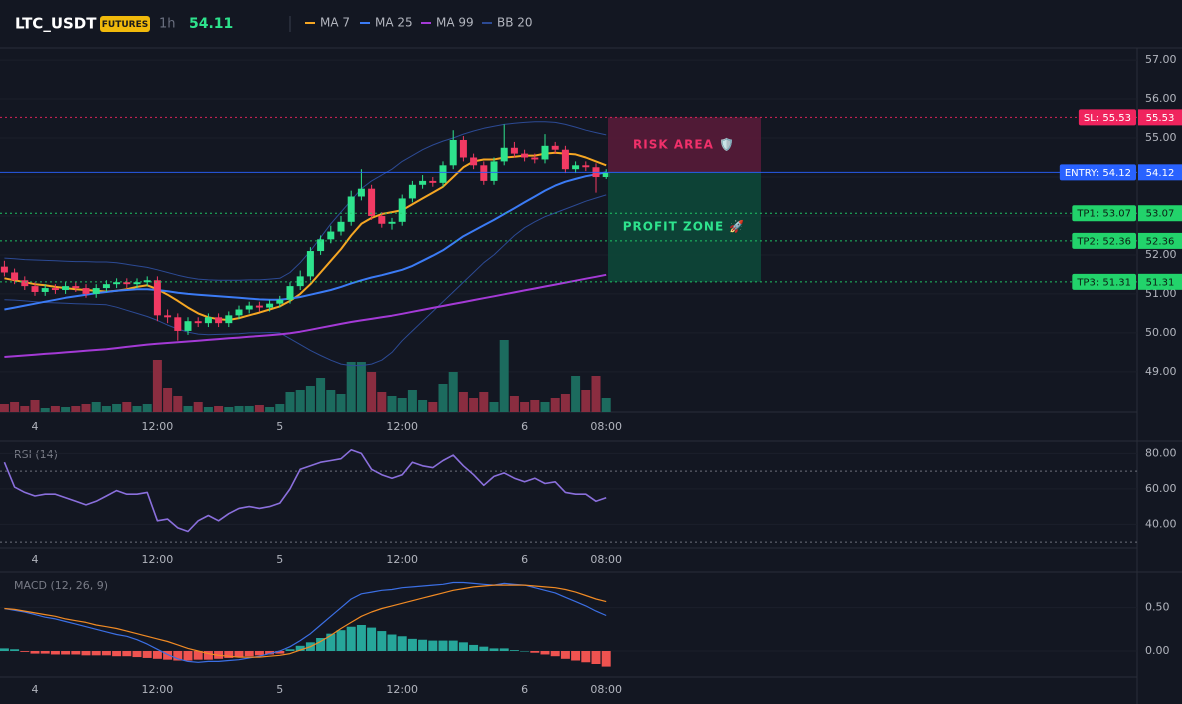 This screenshot has width=1182, height=704. I want to click on macd-title: MACD (12, 26, 9), so click(61, 585).